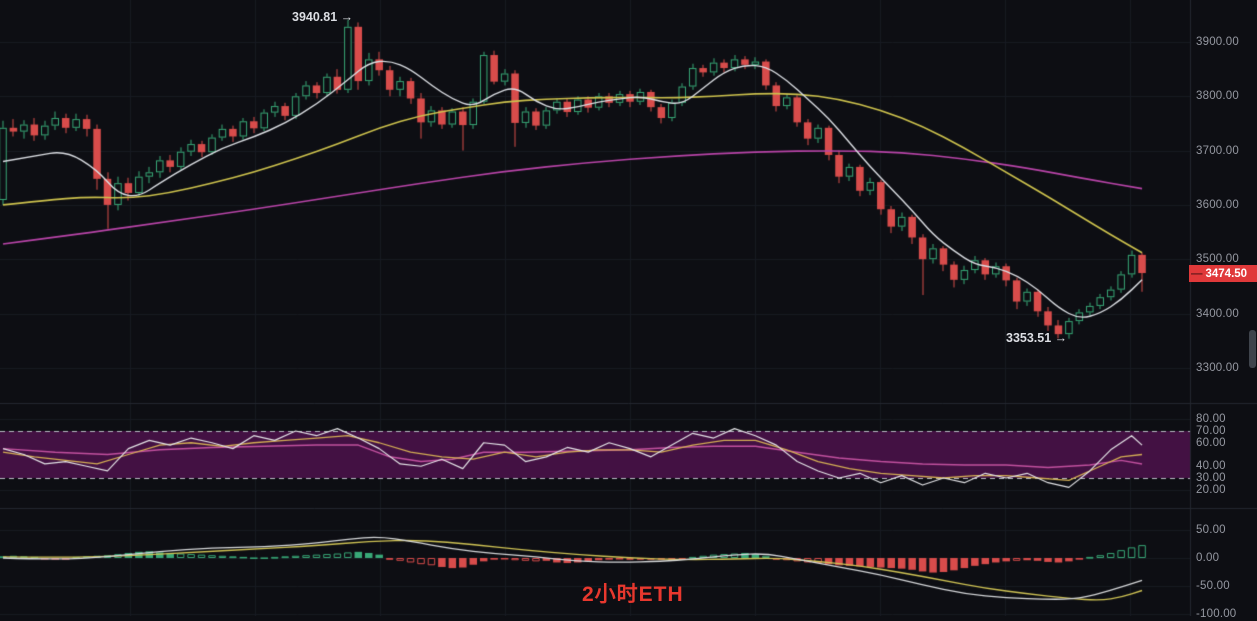 This screenshot has height=621, width=1257. Describe the element at coordinates (1211, 489) in the screenshot. I see `rsi-axis-label: 20.00` at that location.